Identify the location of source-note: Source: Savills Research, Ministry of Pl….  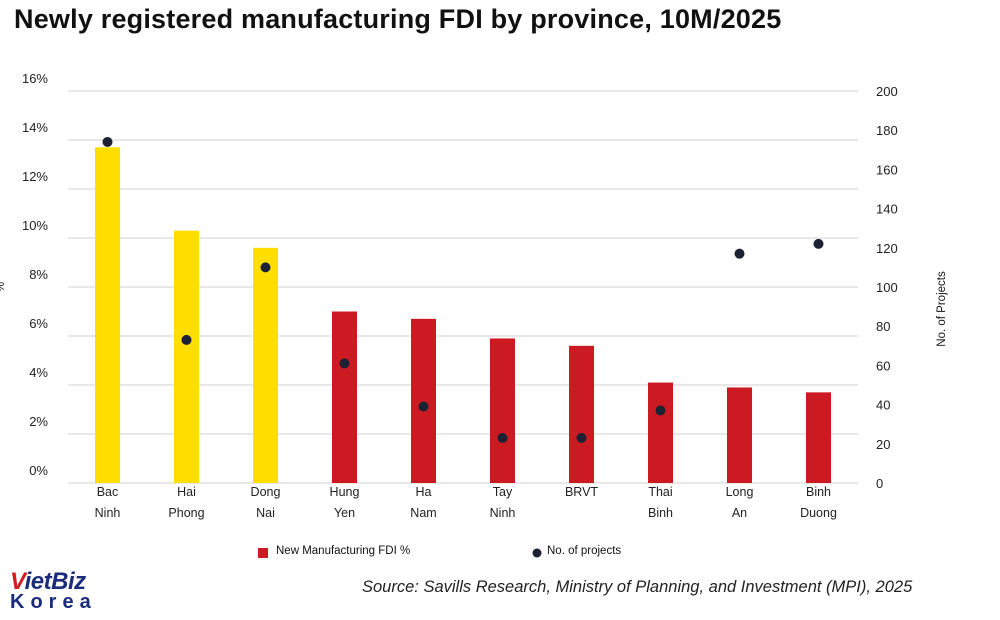
(637, 587).